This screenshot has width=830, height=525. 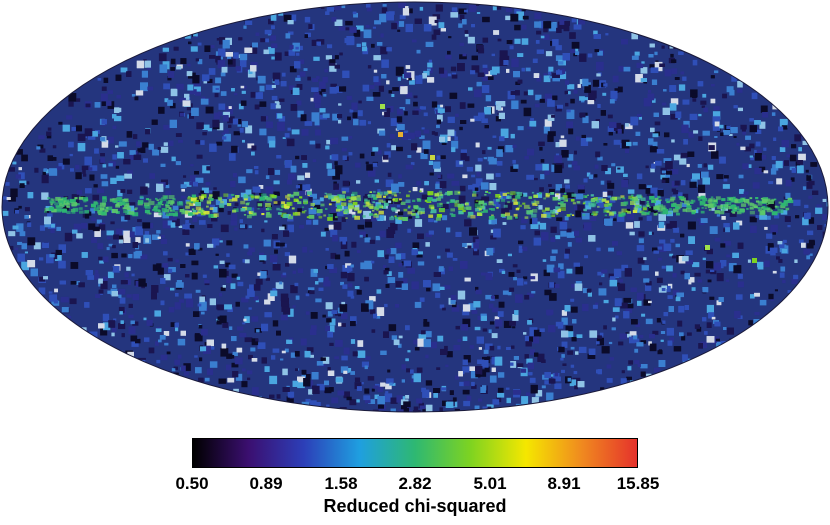 What do you see at coordinates (490, 483) in the screenshot?
I see `colorbar-tick: 5.01` at bounding box center [490, 483].